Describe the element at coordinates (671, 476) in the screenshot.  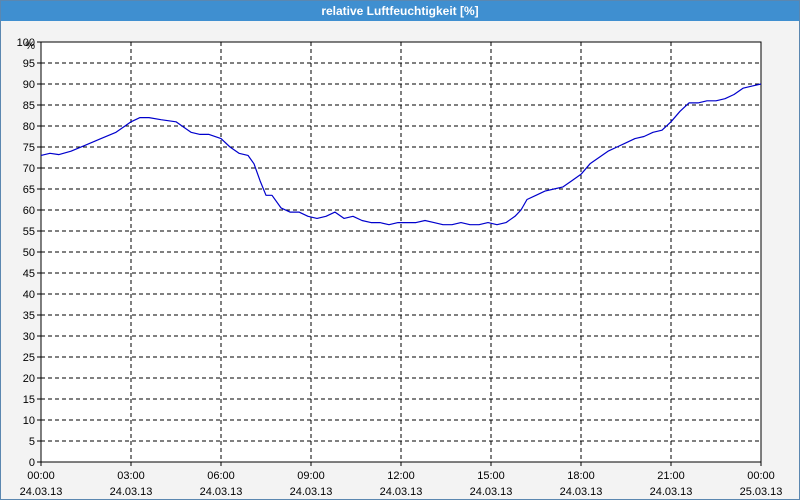
I see `x-tick-time-label: 21:00` at that location.